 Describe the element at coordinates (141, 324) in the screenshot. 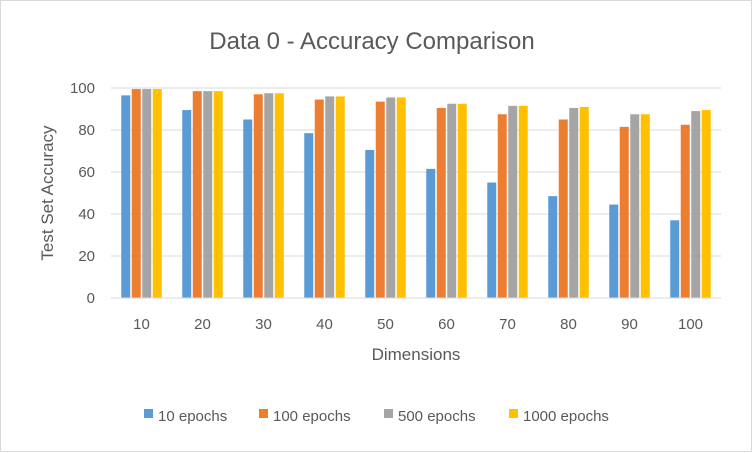

I see `x-tick-label: 10` at that location.